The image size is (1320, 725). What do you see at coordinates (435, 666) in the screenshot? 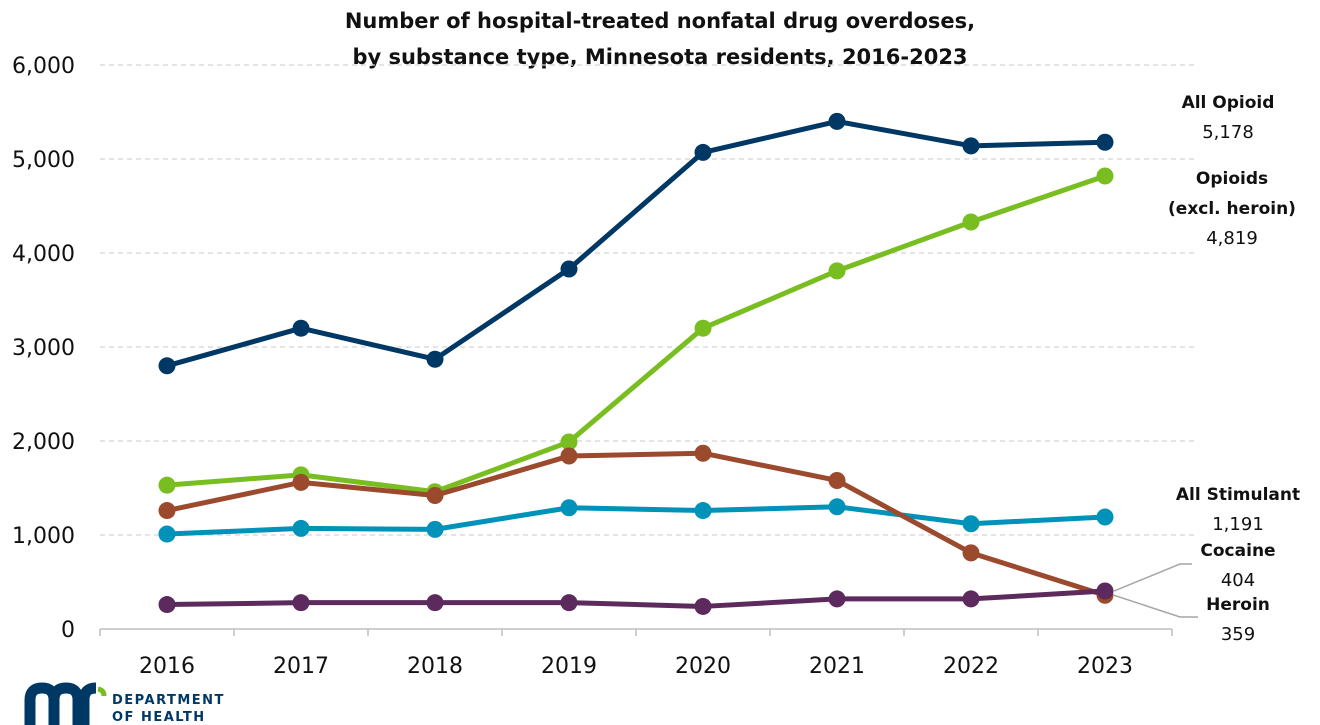
I see `x-tick-label: 2018` at bounding box center [435, 666].